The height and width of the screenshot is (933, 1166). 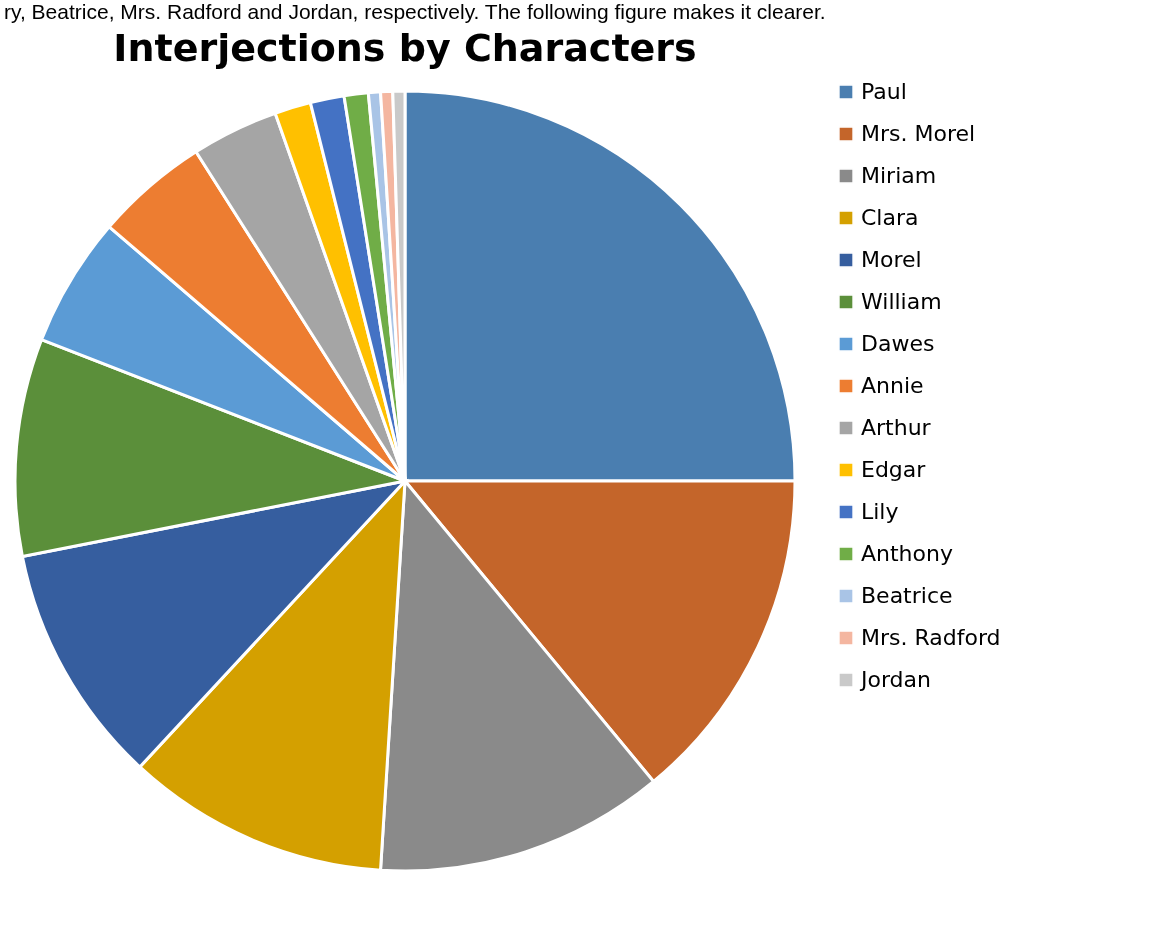 I want to click on legend-label: Arthur, so click(x=896, y=427).